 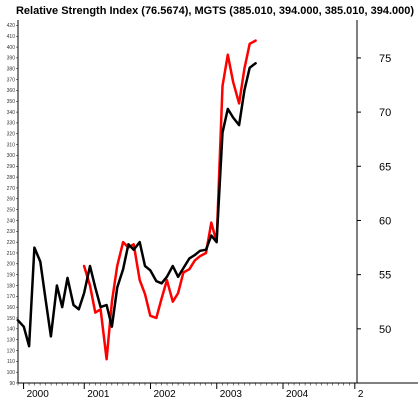 I want to click on left-tick-label: 180, so click(x=11, y=286).